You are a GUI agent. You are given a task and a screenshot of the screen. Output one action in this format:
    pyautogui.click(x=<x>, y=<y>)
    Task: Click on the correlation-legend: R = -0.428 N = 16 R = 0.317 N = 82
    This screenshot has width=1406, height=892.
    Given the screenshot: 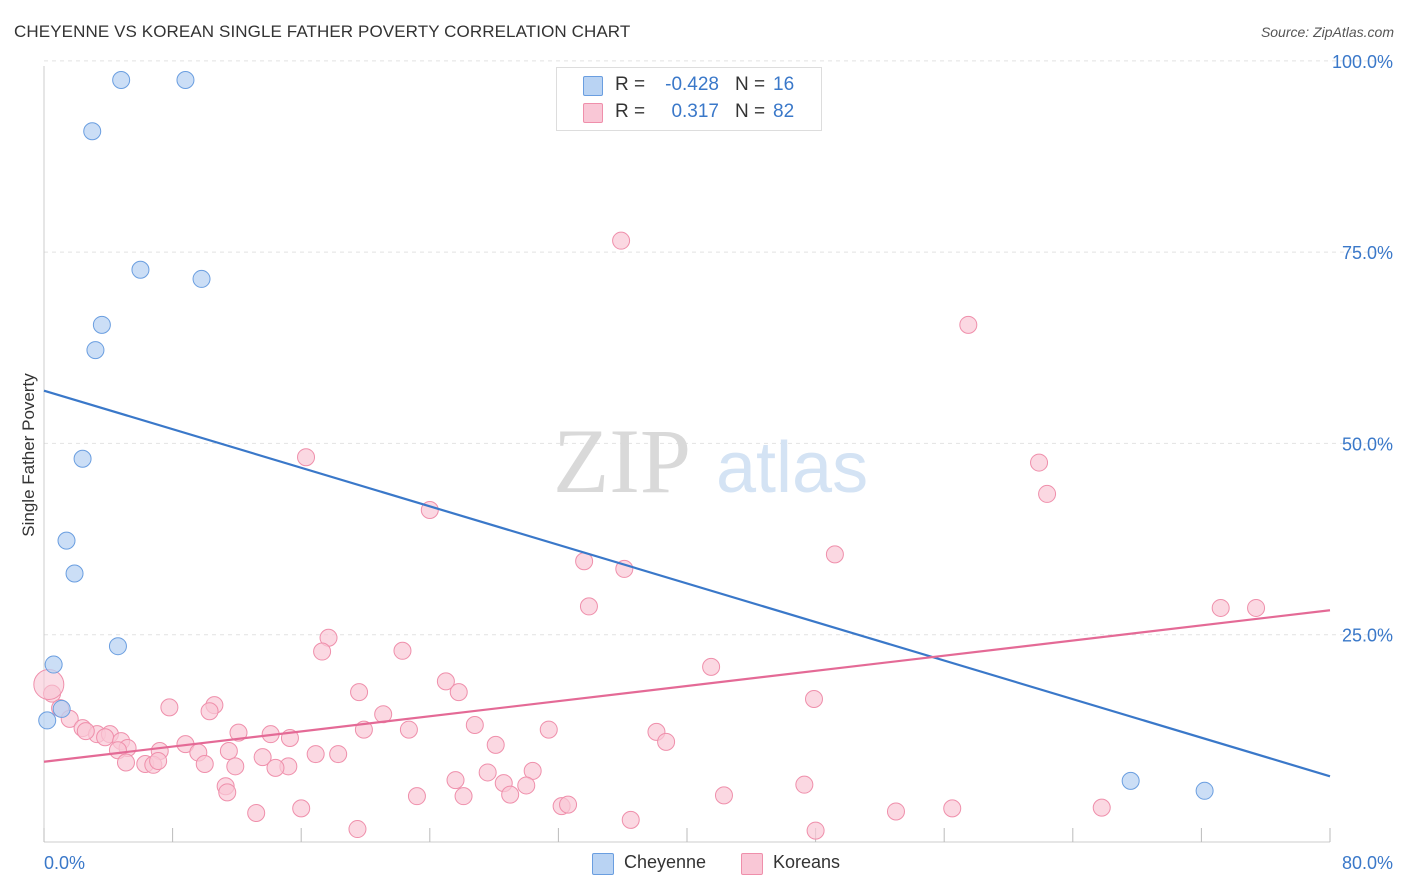 What is the action you would take?
    pyautogui.click(x=689, y=99)
    